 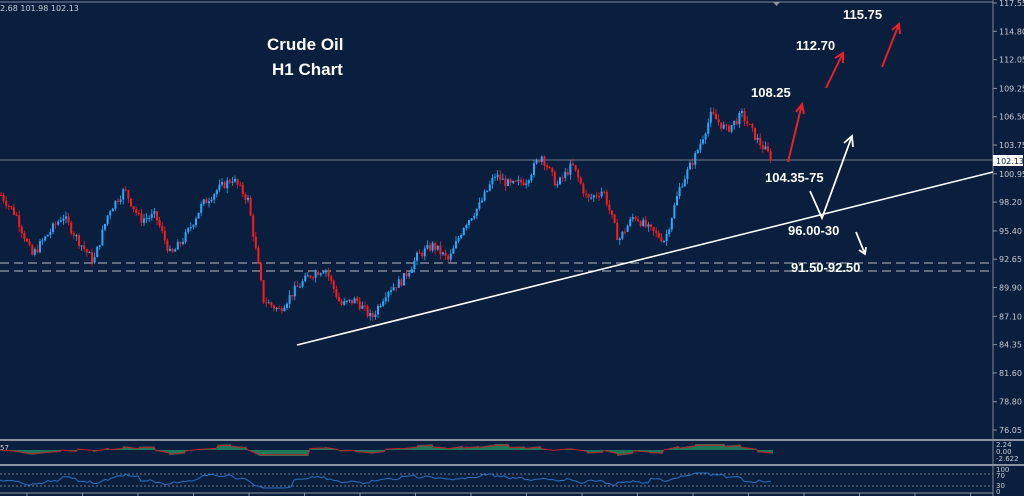 I want to click on price-tick-label: 103.75, so click(x=1011, y=145).